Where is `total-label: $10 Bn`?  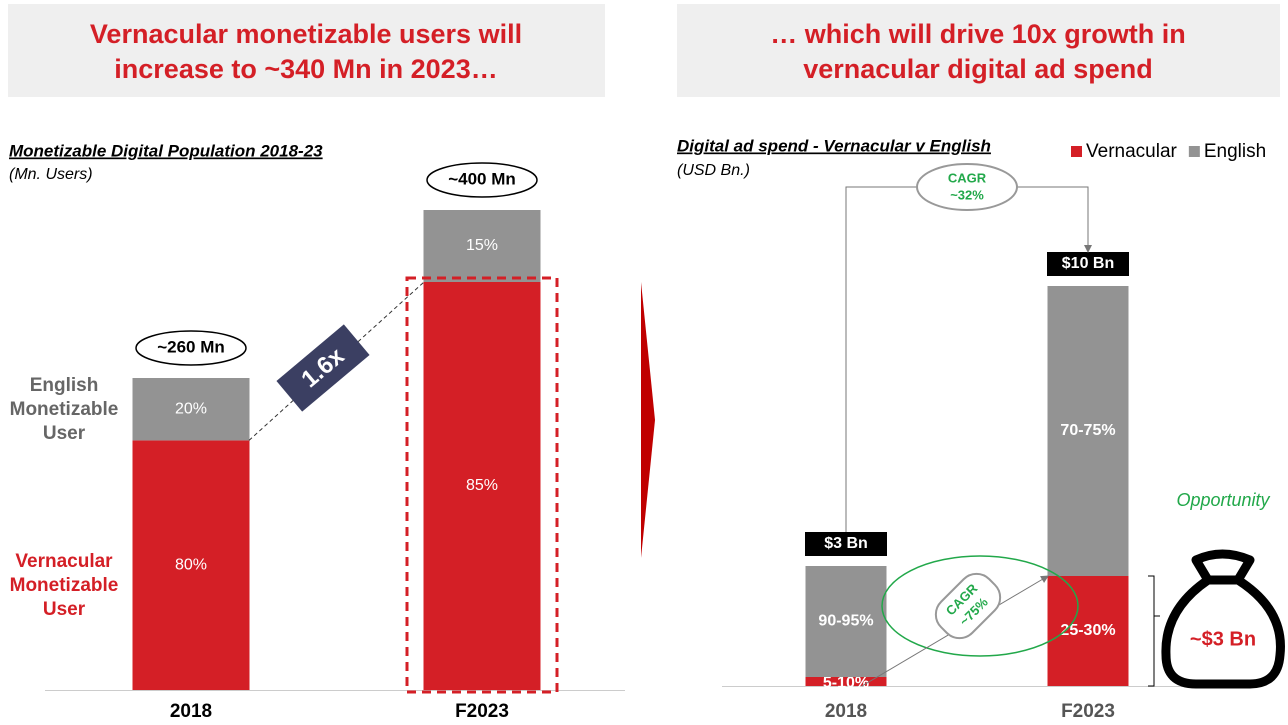 total-label: $10 Bn is located at coordinates (1088, 263).